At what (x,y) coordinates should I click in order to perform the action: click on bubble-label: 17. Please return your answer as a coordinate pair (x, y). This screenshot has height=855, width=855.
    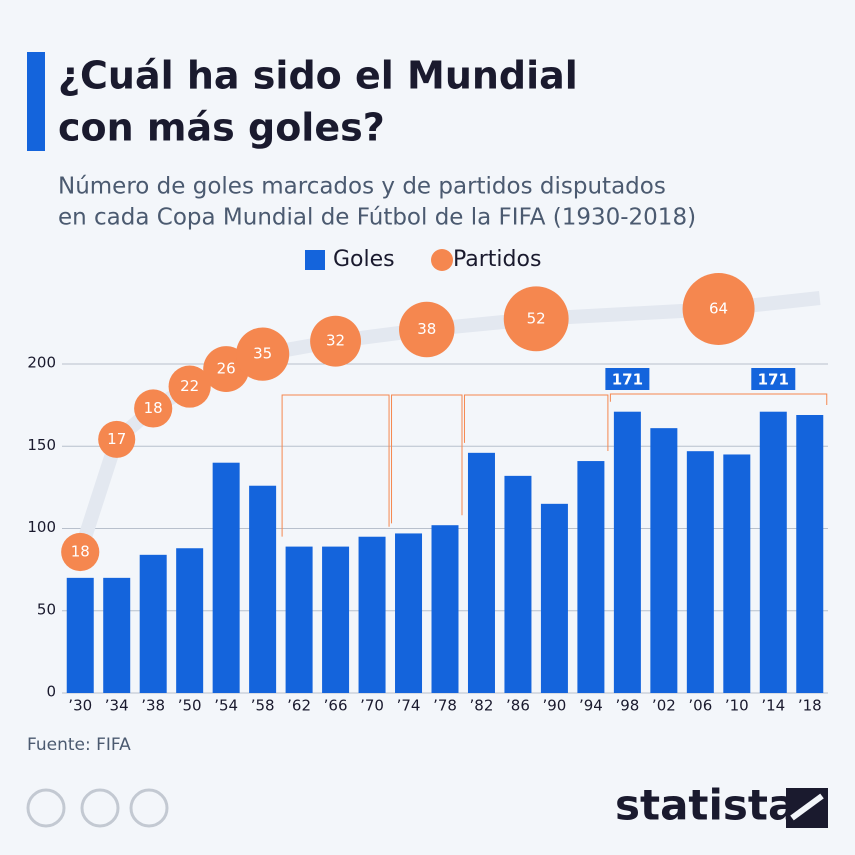
    Looking at the image, I should click on (116, 439).